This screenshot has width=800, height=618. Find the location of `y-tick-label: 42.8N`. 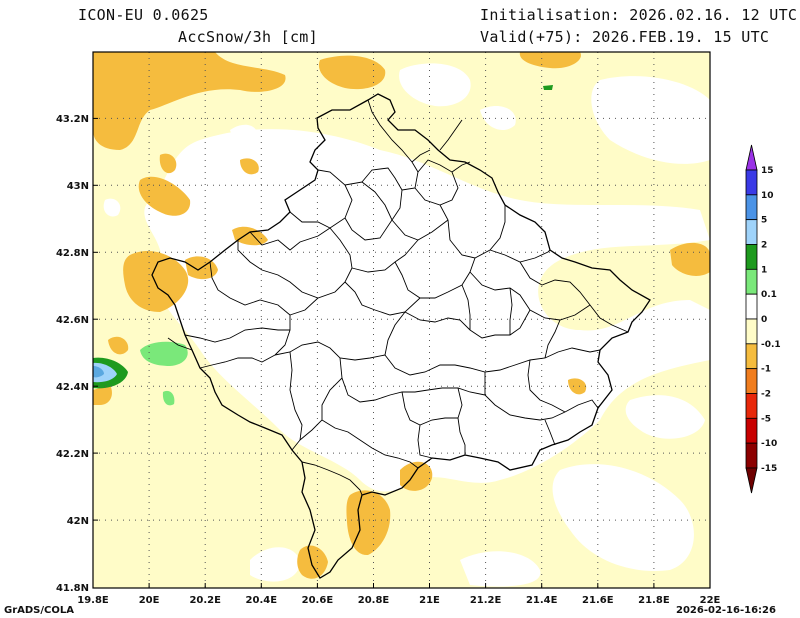

y-tick-label: 42.8N is located at coordinates (72, 253).